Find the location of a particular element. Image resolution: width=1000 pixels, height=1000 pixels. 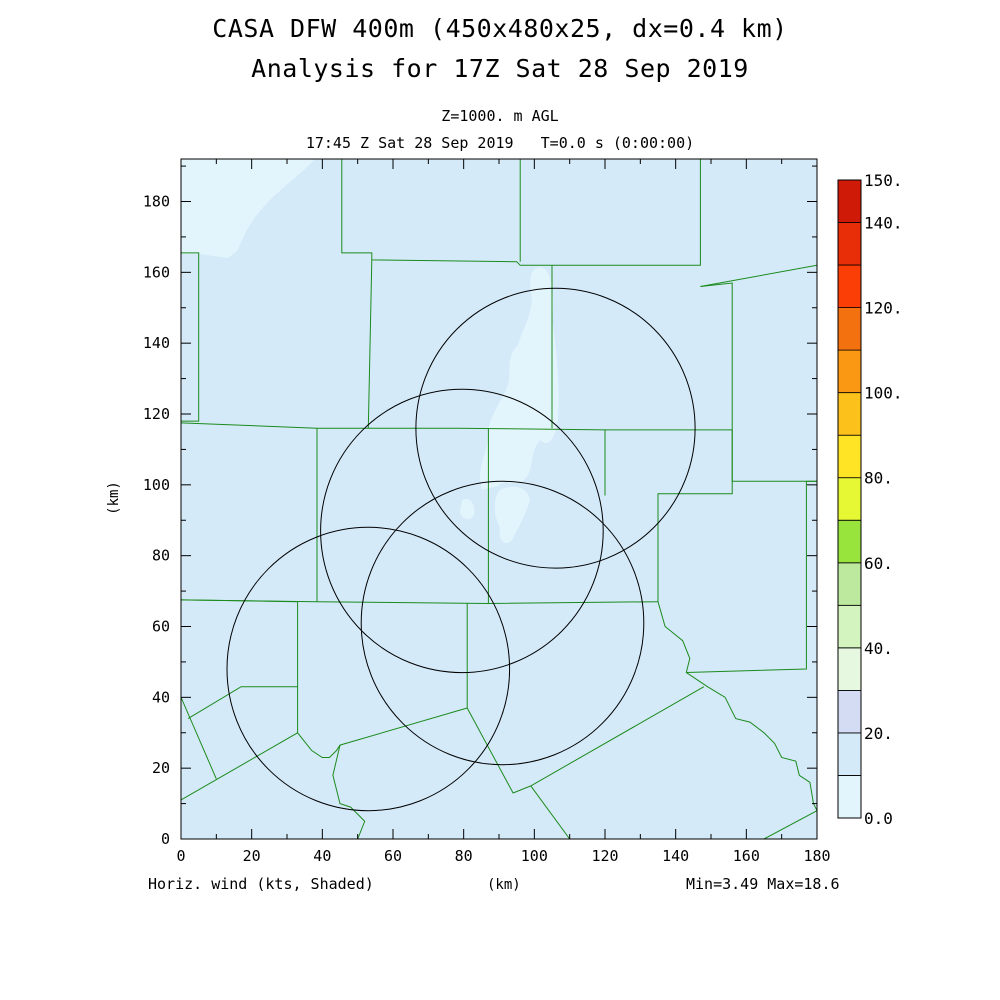

colorbar-frame is located at coordinates (849, 499).